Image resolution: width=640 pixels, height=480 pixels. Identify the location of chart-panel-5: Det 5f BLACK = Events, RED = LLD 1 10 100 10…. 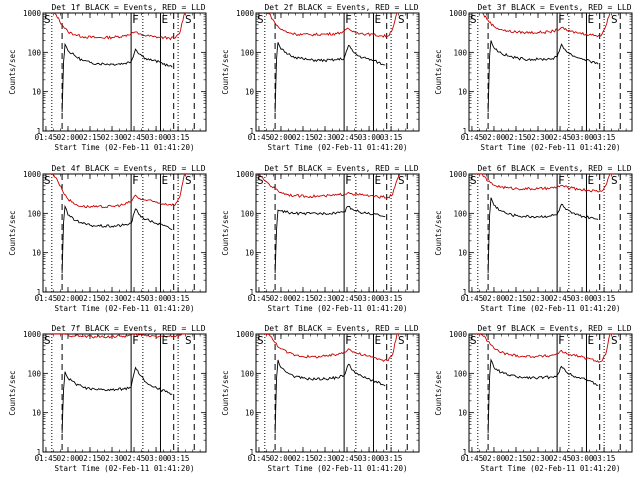
(320, 238).